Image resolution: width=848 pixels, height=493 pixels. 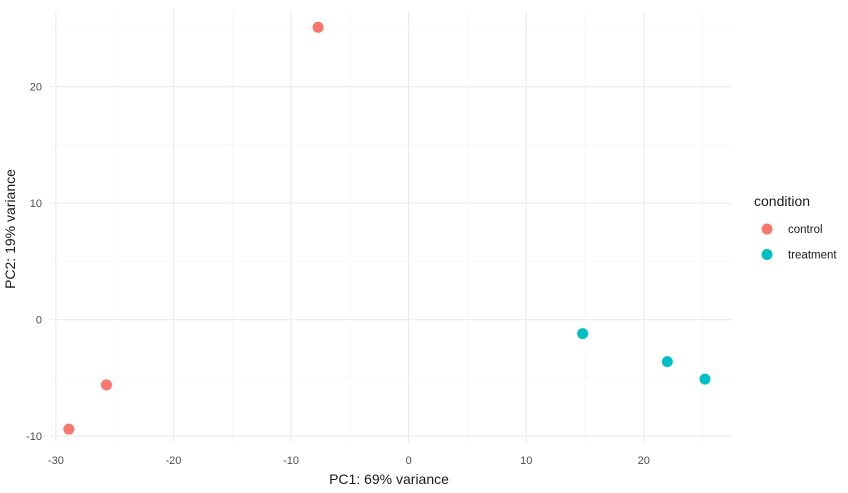 What do you see at coordinates (799, 242) in the screenshot?
I see `legend-items: control treatment` at bounding box center [799, 242].